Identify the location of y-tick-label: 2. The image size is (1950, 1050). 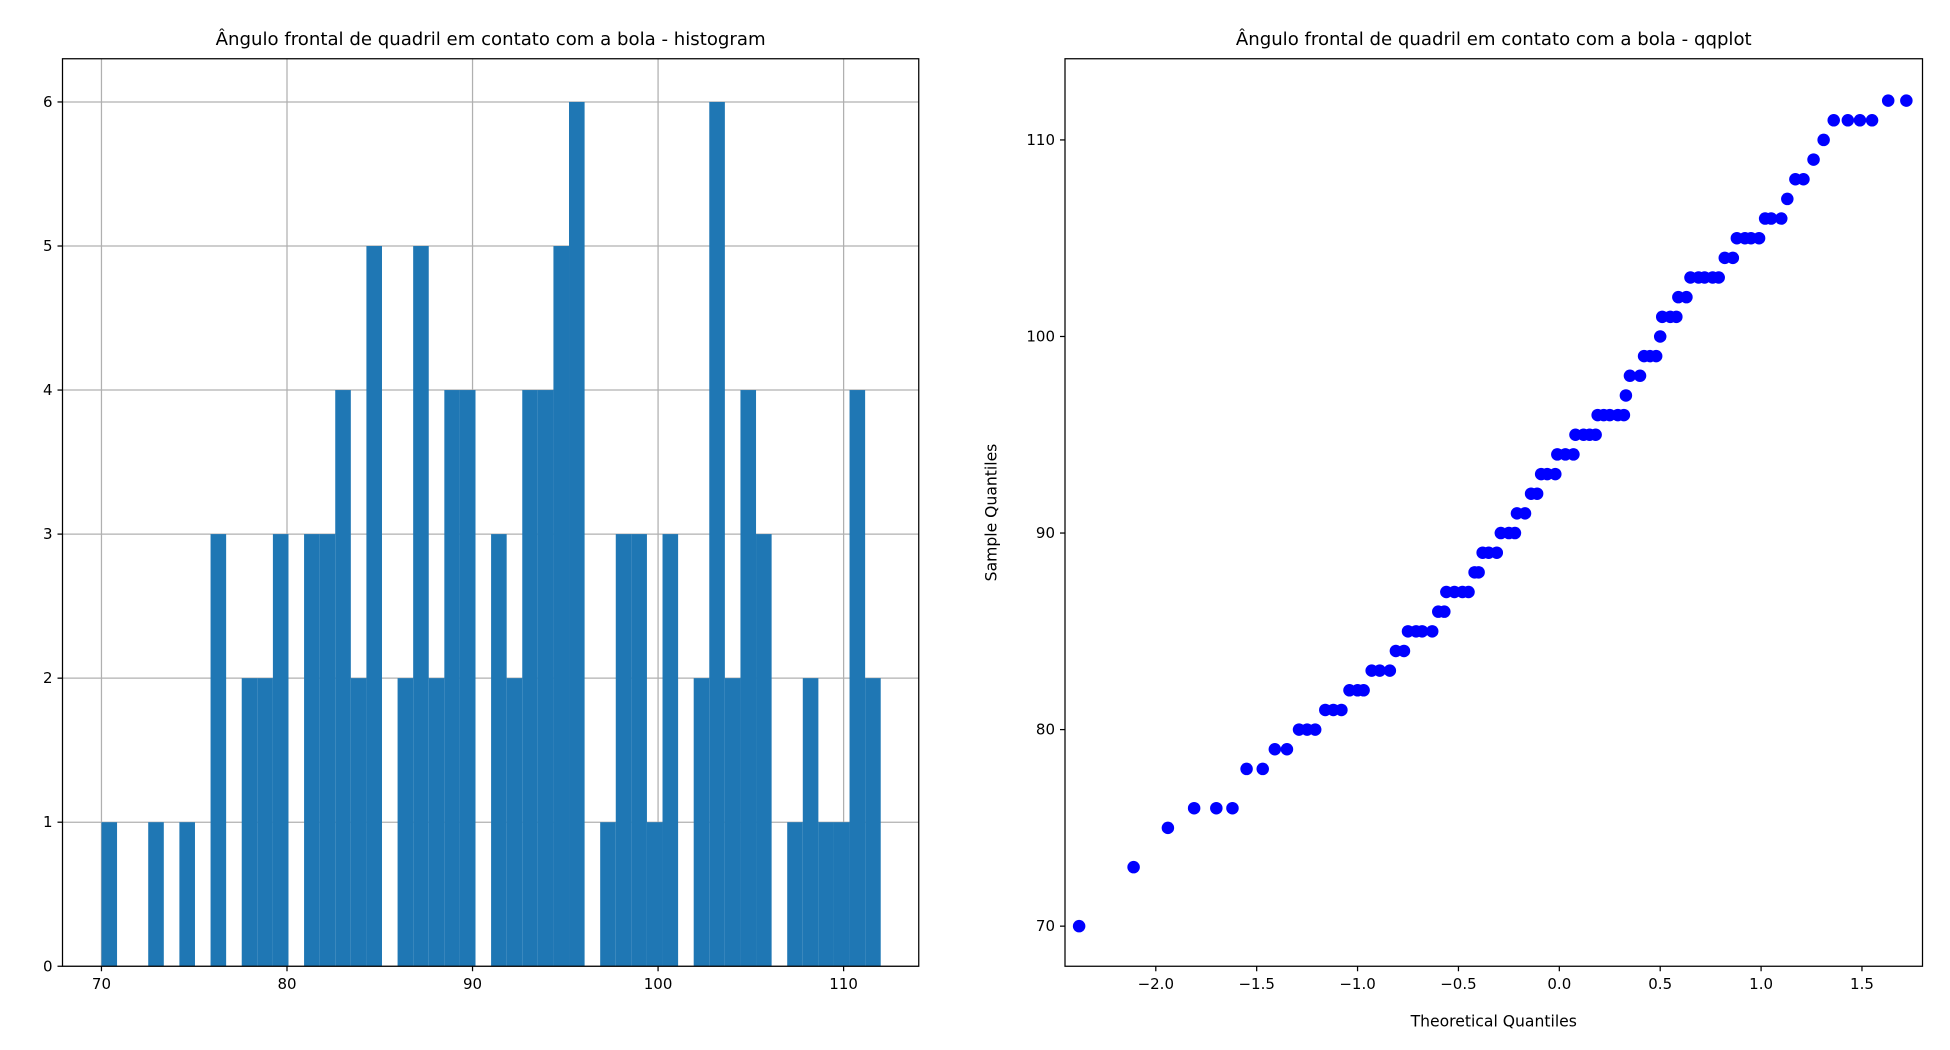
(48, 678).